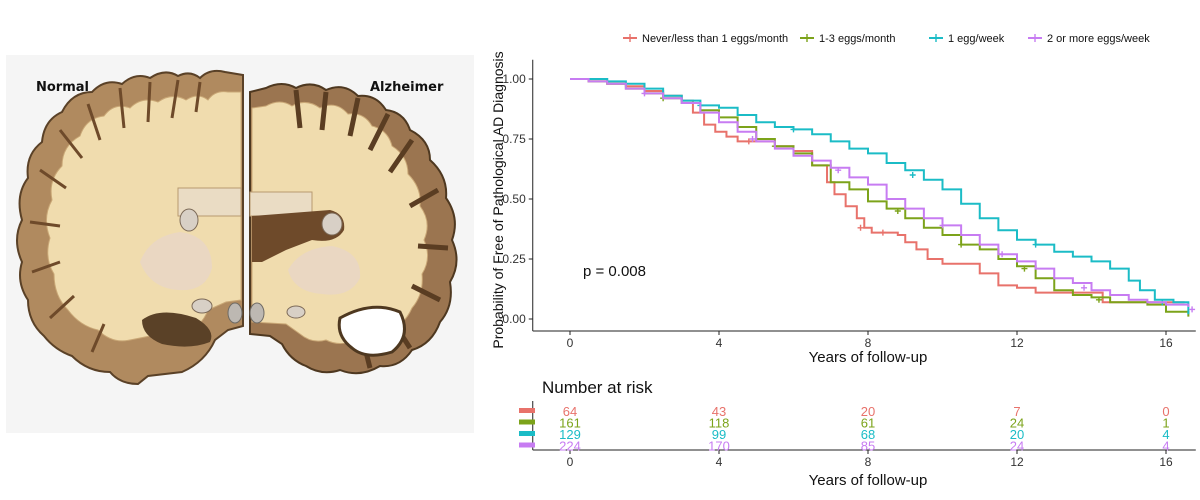 The image size is (1200, 500). What do you see at coordinates (115, 216) in the screenshot?
I see `normal-sulcus-lines` at bounding box center [115, 216].